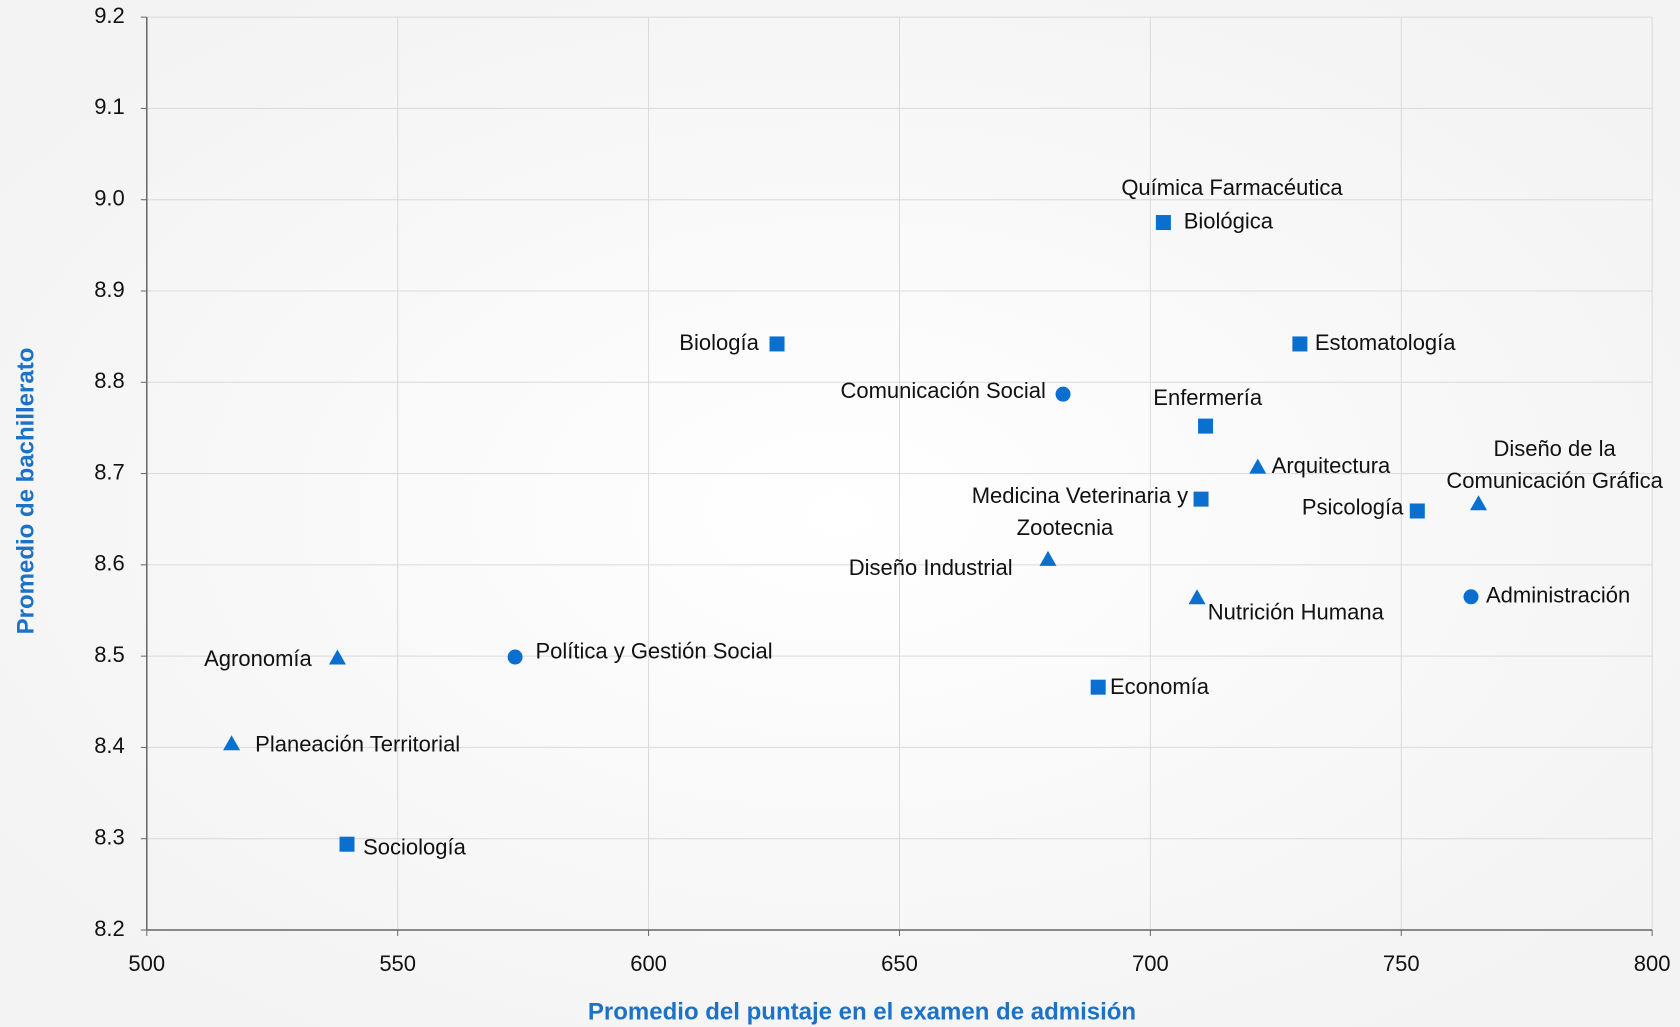 Image resolution: width=1680 pixels, height=1027 pixels. What do you see at coordinates (1401, 963) in the screenshot?
I see `x-tick-label: 750` at bounding box center [1401, 963].